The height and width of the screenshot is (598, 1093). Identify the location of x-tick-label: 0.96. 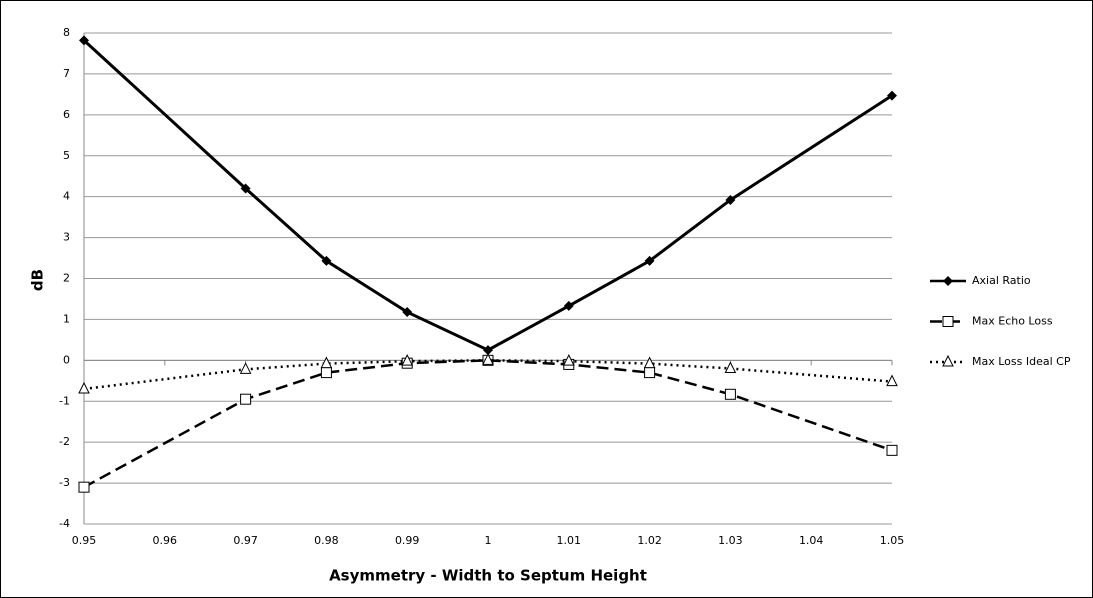
(165, 540).